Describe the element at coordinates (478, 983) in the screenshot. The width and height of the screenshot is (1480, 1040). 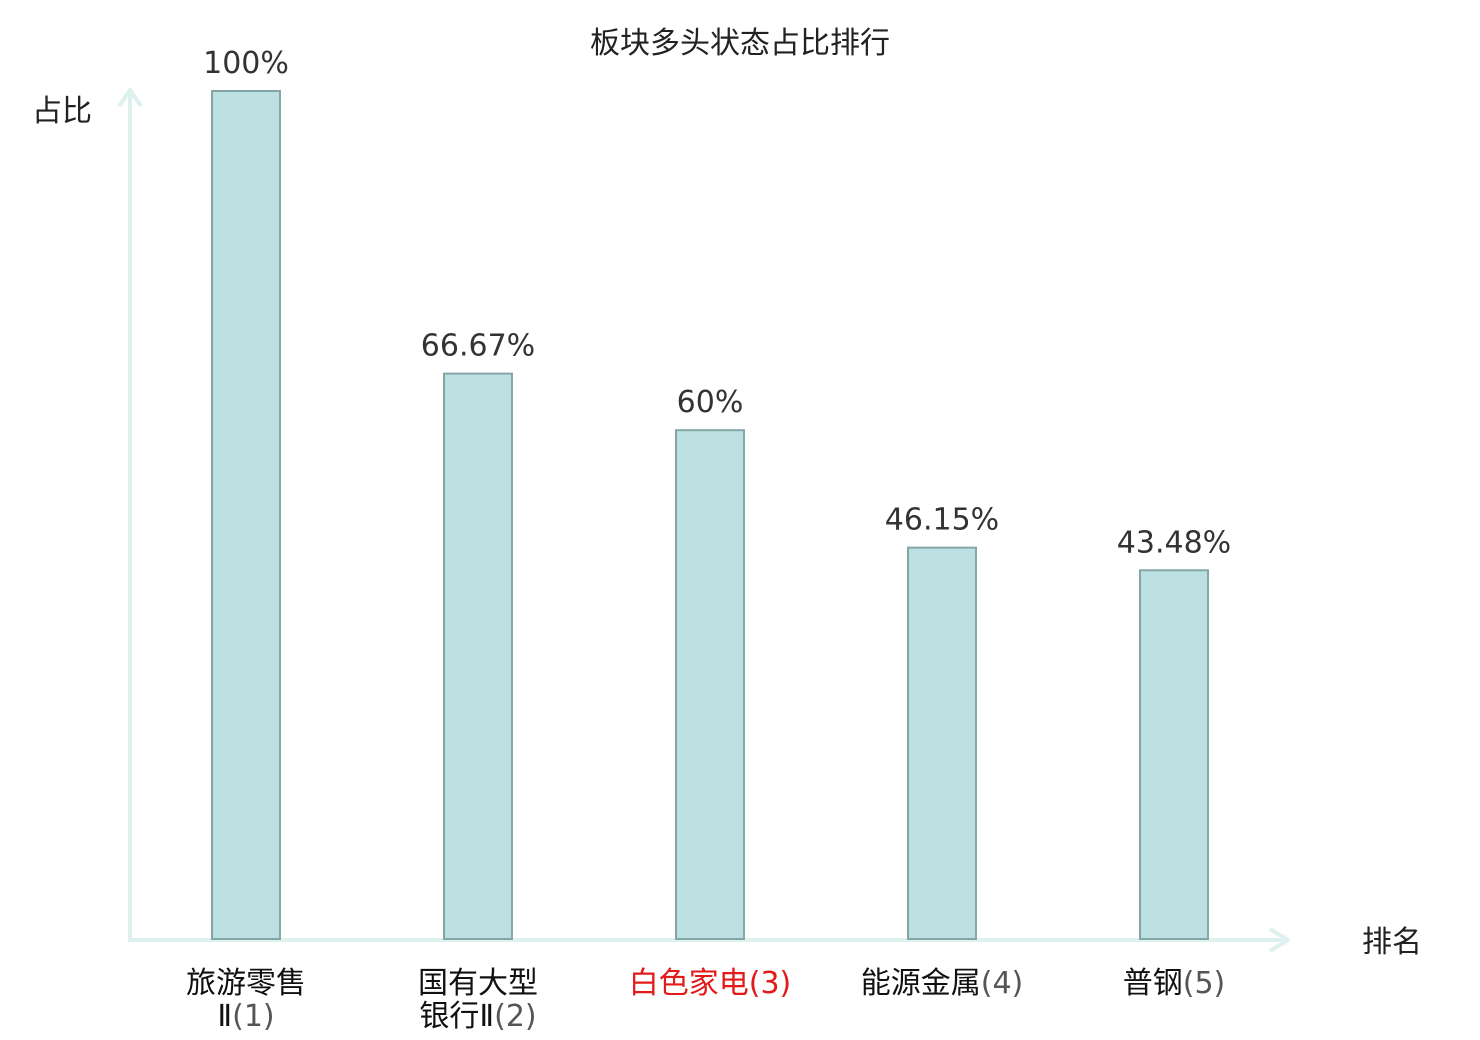
I see `category-label-2: 国有大型` at that location.